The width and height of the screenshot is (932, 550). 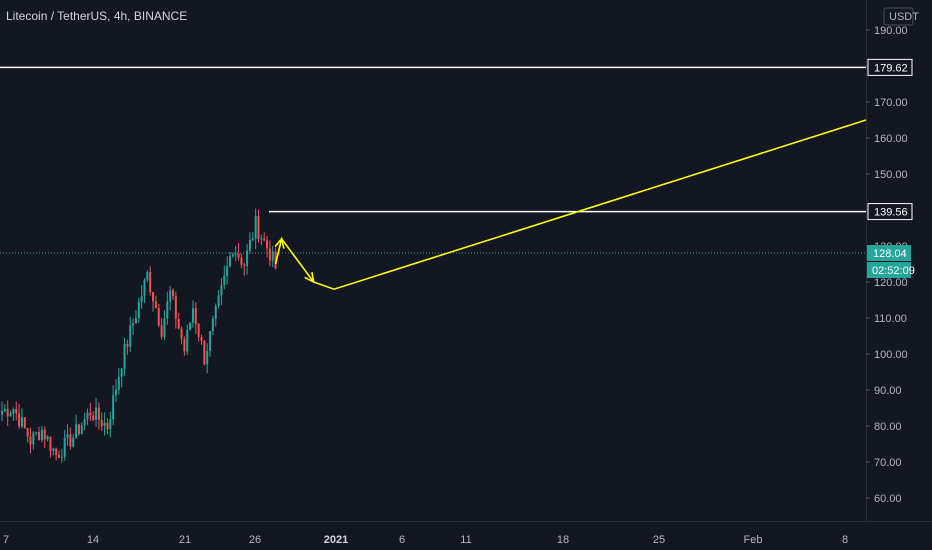 I want to click on y-tick-label: 90.00, so click(x=888, y=391).